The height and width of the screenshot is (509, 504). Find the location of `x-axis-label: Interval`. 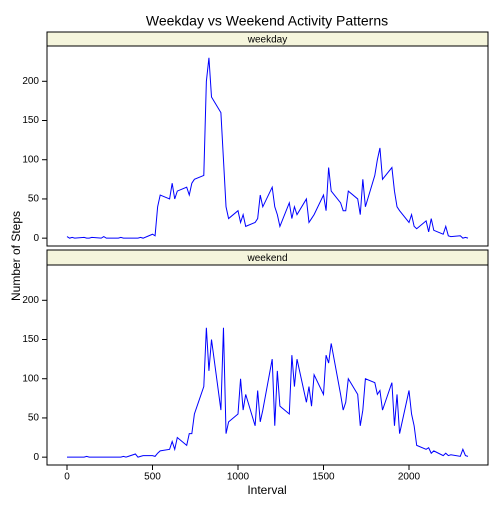

x-axis-label: Interval is located at coordinates (266, 490).